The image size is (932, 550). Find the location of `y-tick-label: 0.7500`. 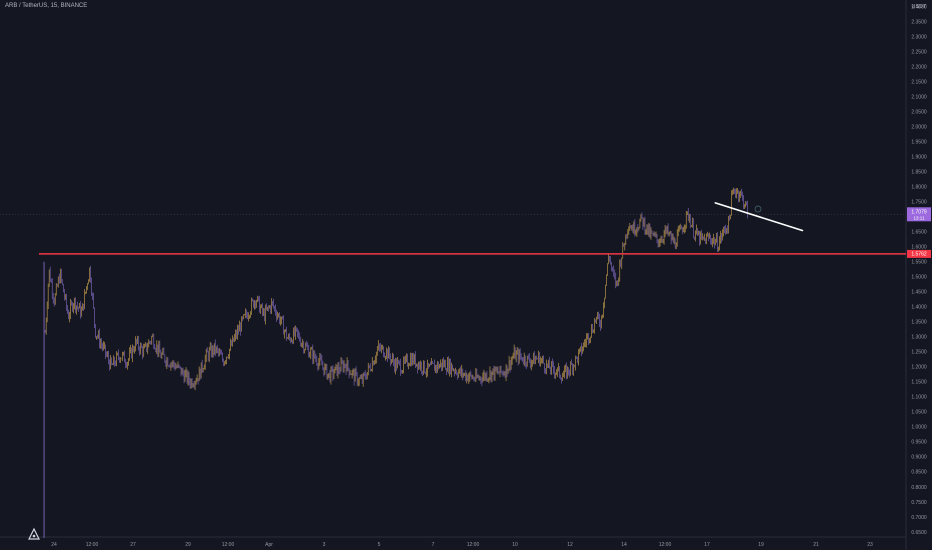

y-tick-label: 0.7500 is located at coordinates (919, 503).